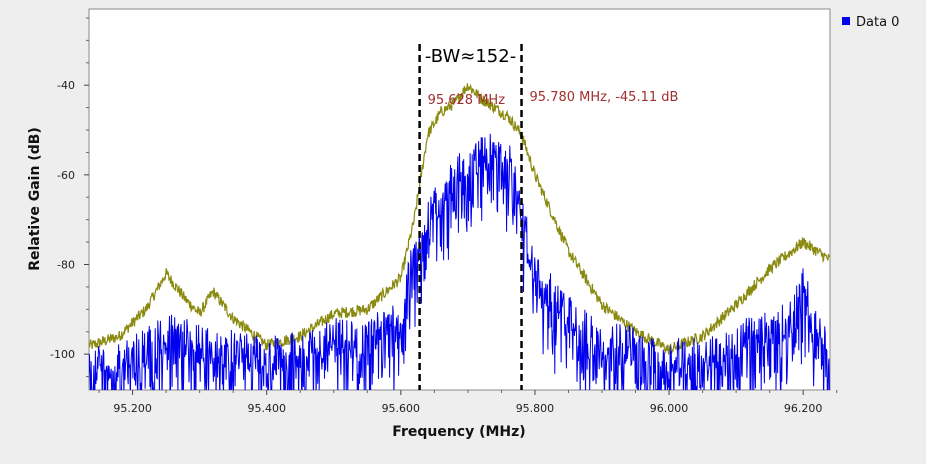  Describe the element at coordinates (877, 22) in the screenshot. I see `legend-entry-data-0: Data 0` at that location.